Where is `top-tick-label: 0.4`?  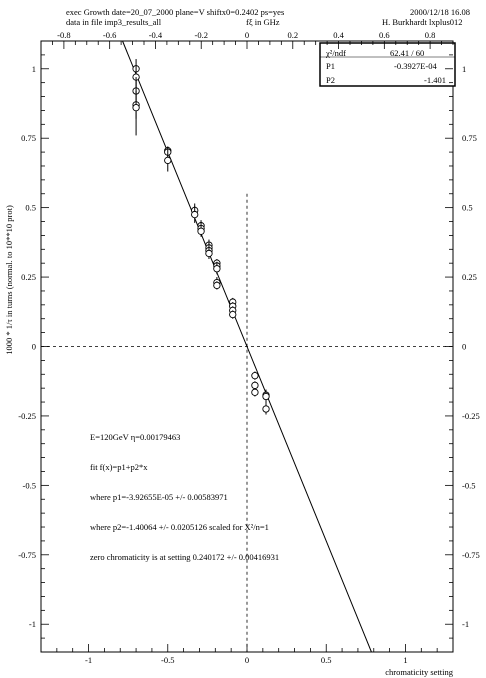
top-tick-label: 0.4 is located at coordinates (338, 35).